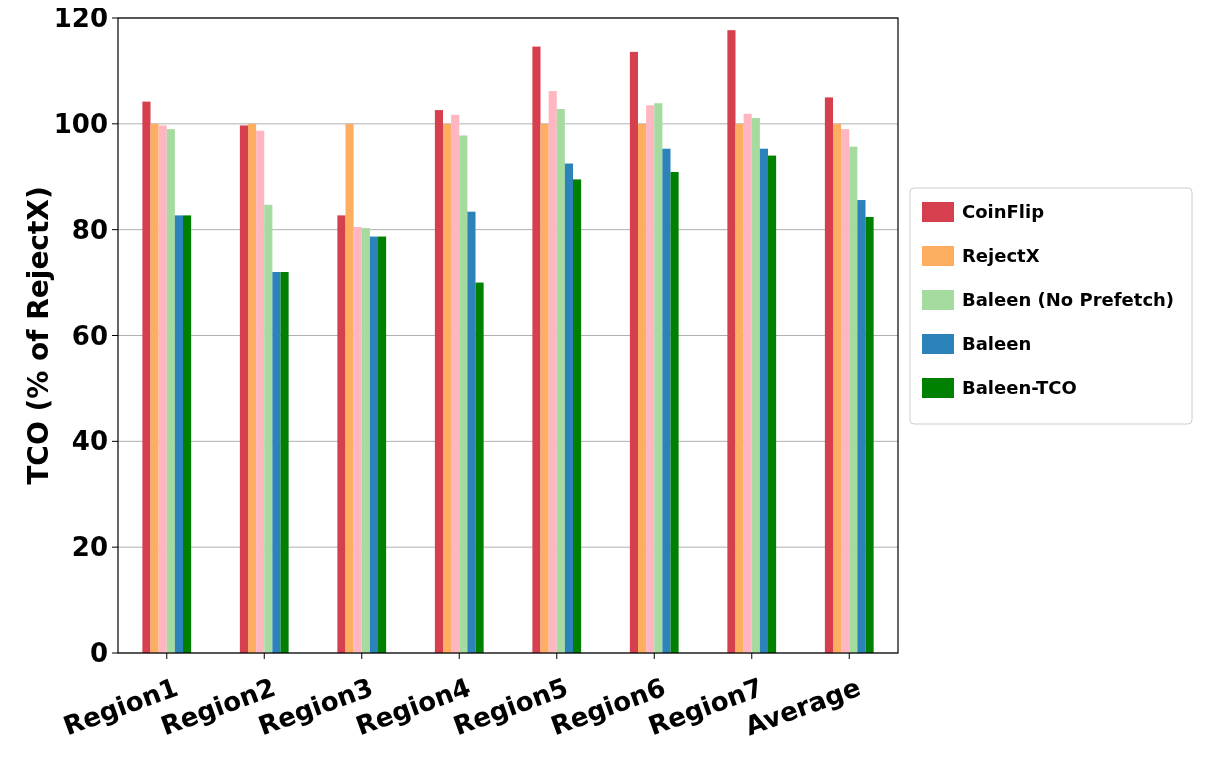 The width and height of the screenshot is (1208, 773). I want to click on y-tick-label: 120, so click(80, 18).